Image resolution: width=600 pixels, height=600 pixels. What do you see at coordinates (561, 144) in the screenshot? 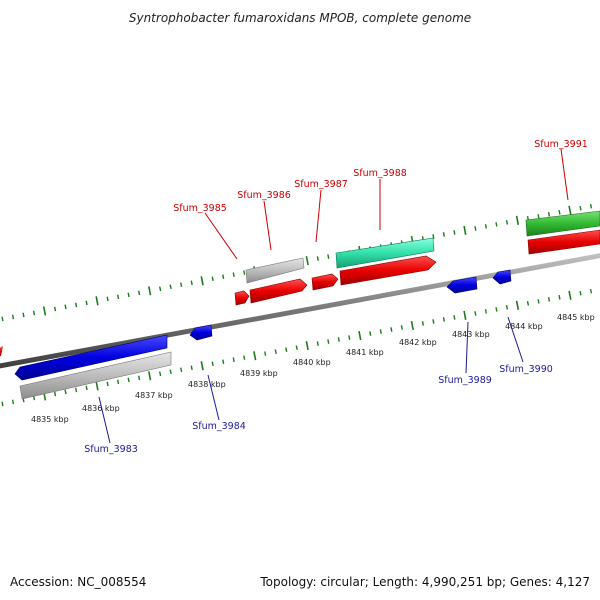
I see `gene-label-sfum-3991: Sfum_3991` at bounding box center [561, 144].